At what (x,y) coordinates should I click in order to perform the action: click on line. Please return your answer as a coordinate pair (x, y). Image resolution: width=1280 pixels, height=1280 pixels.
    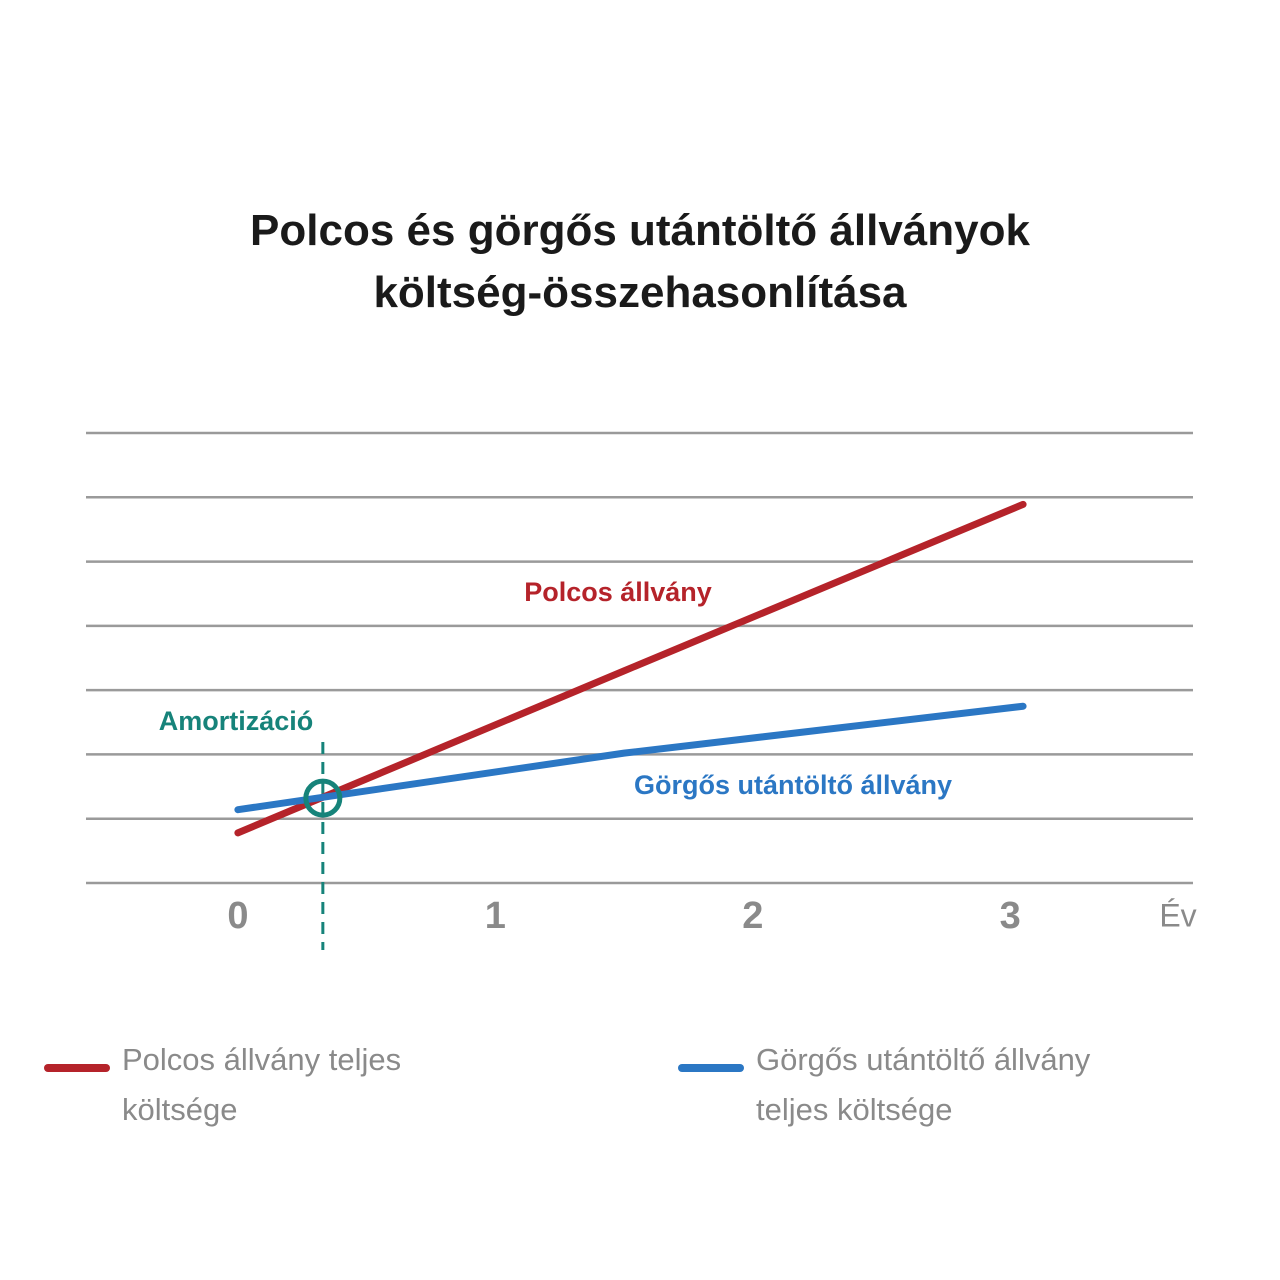
    Looking at the image, I should click on (630, 758).